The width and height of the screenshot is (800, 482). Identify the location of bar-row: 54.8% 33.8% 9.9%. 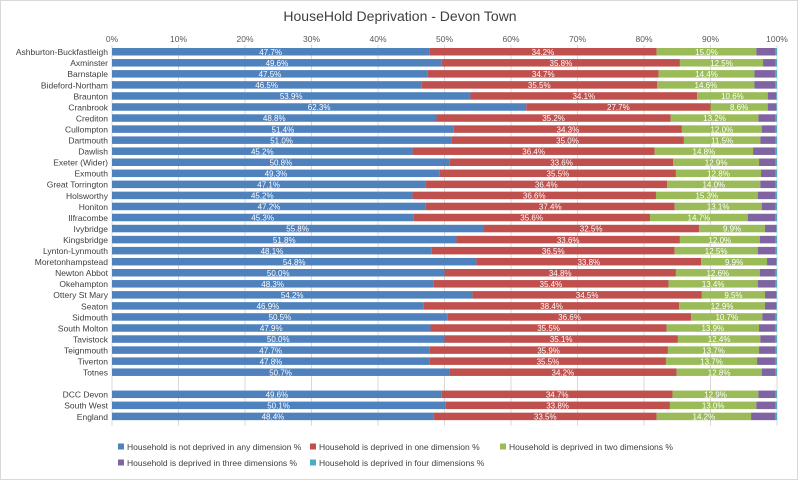
(444, 262).